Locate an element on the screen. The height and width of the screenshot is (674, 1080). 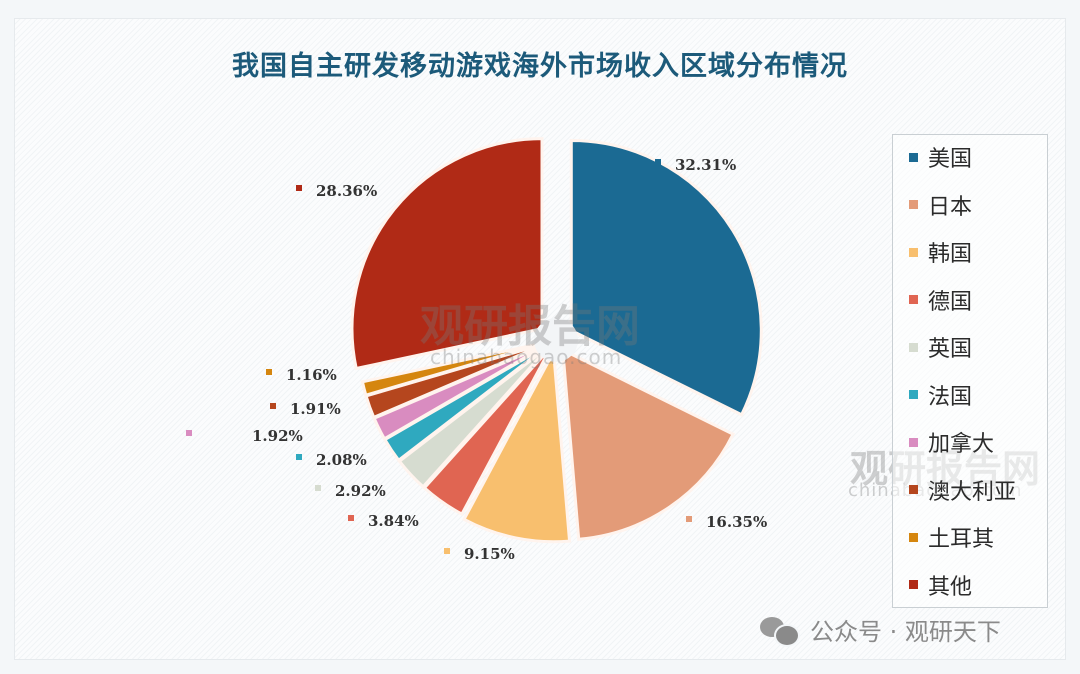
legend-item: 土耳其 is located at coordinates (951, 537).